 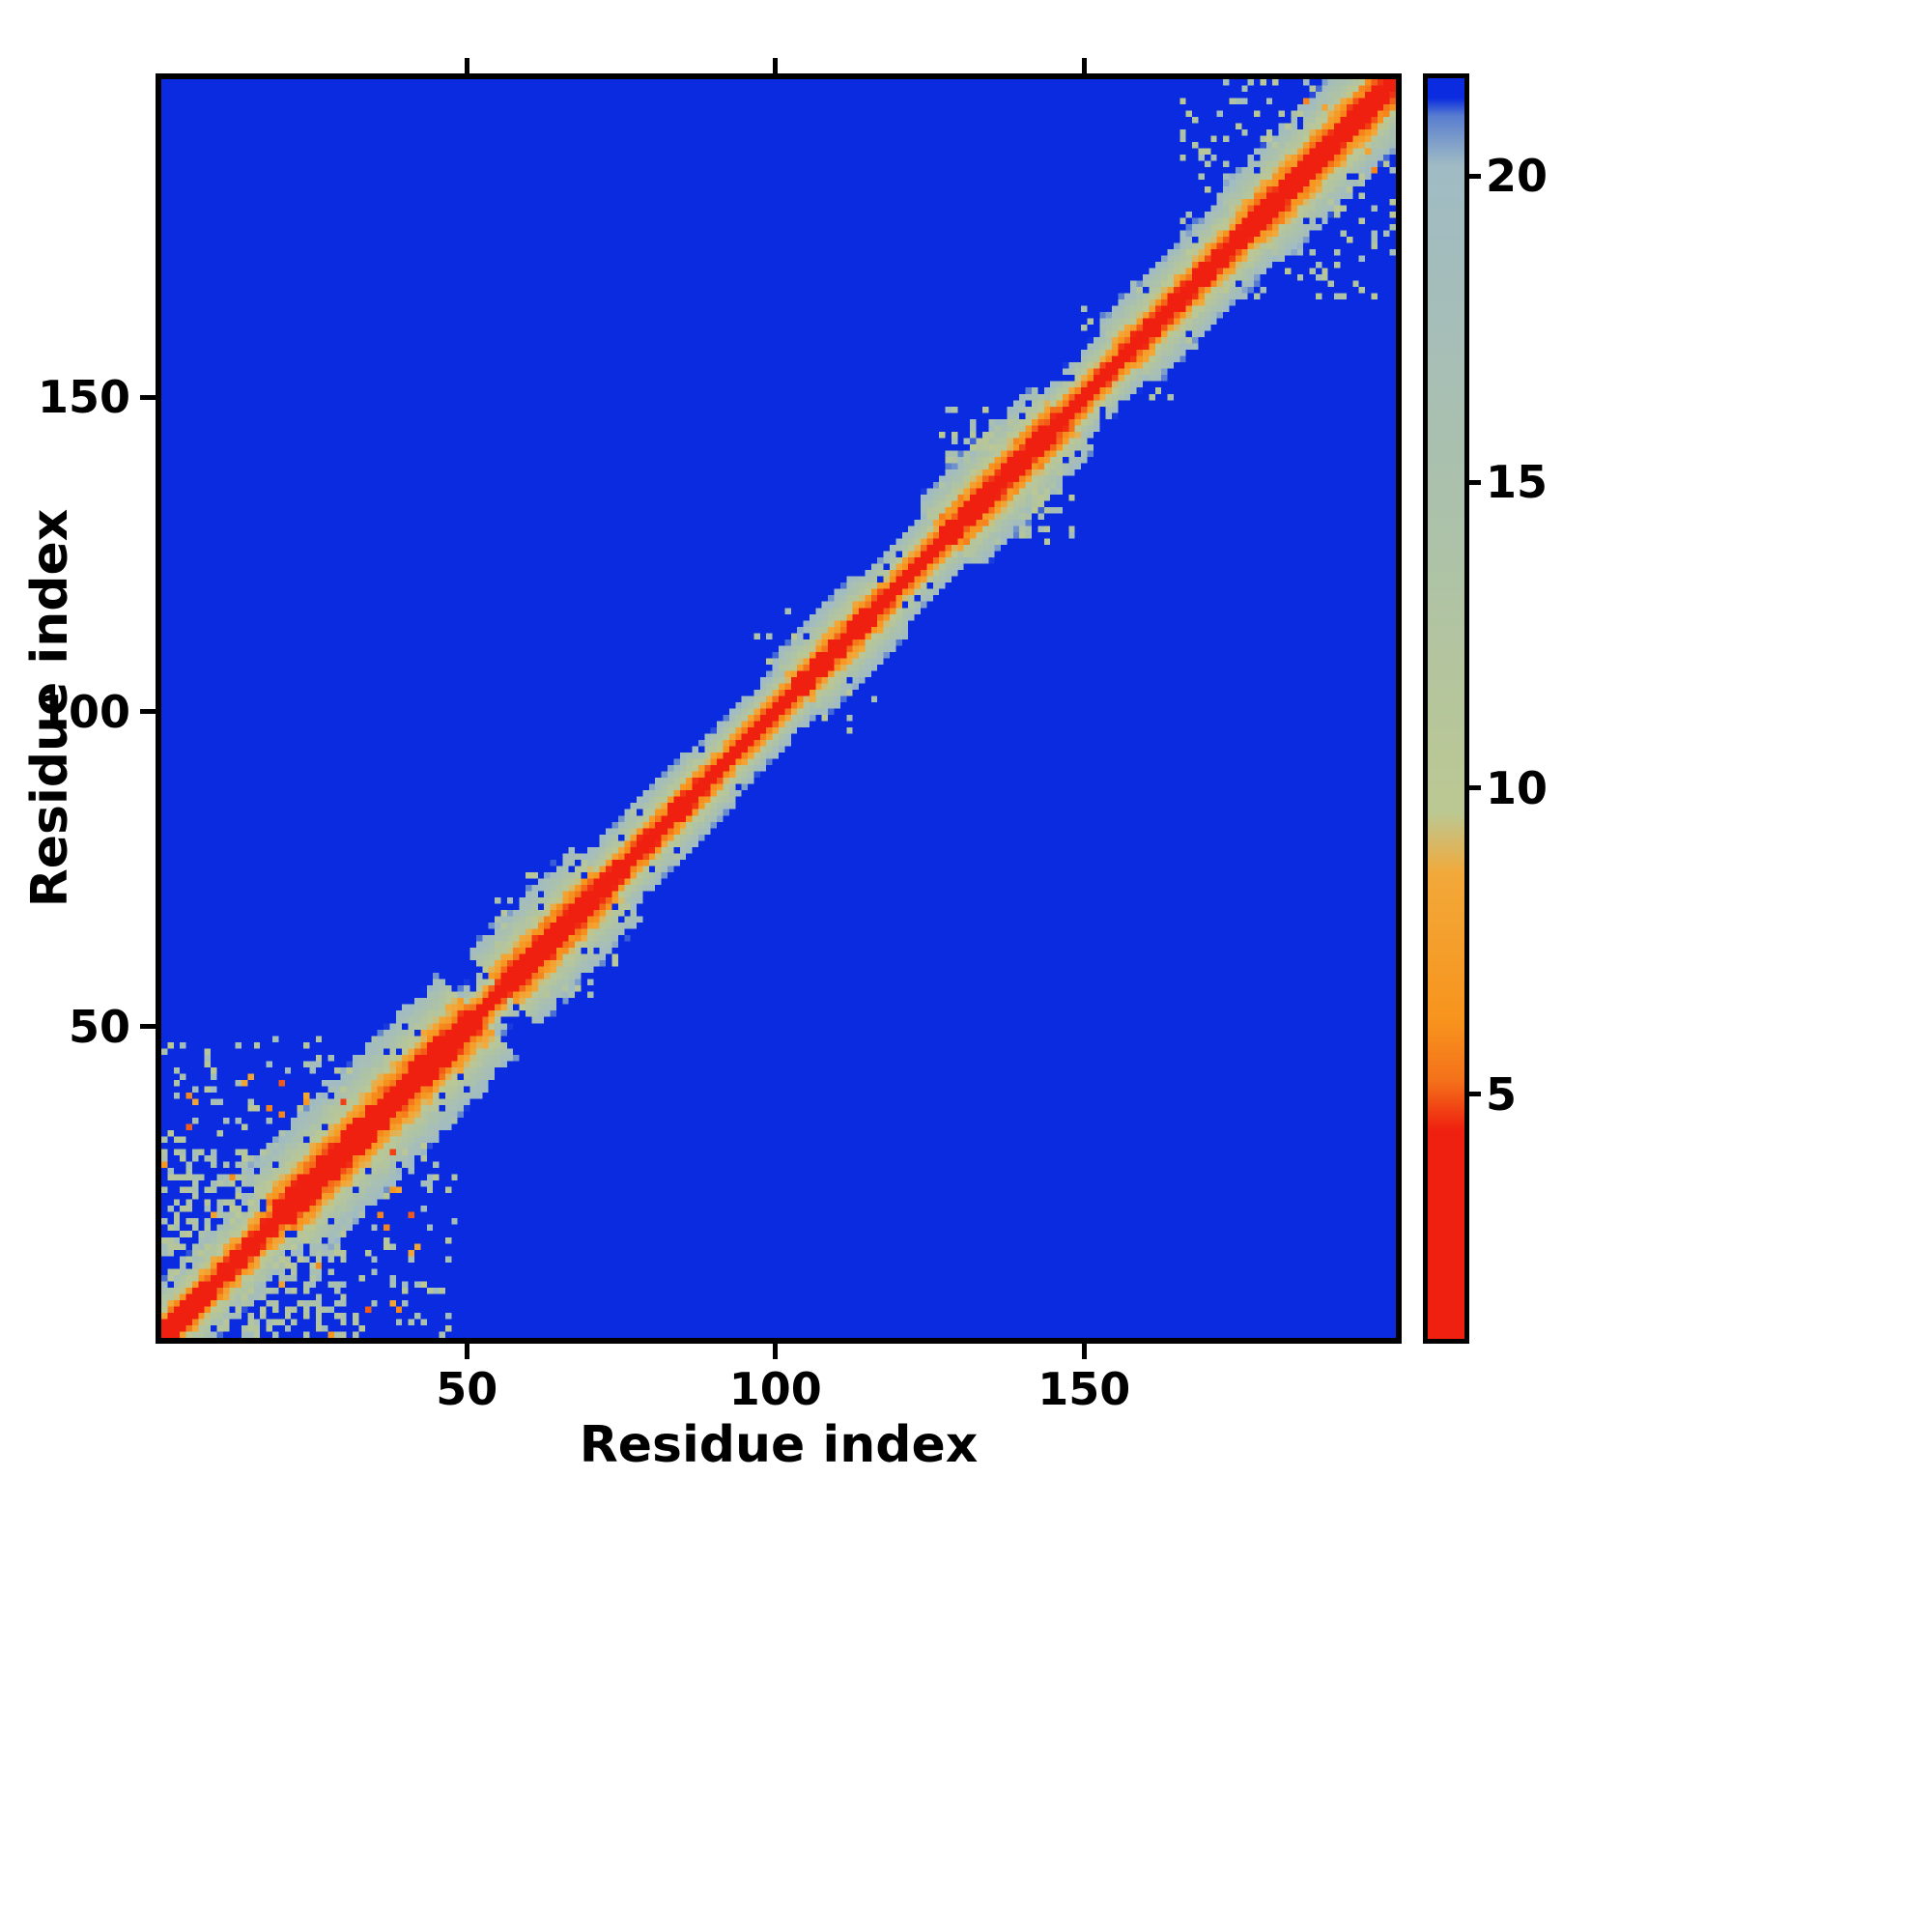 What do you see at coordinates (1517, 787) in the screenshot?
I see `colorbar-tick-label: 10` at bounding box center [1517, 787].